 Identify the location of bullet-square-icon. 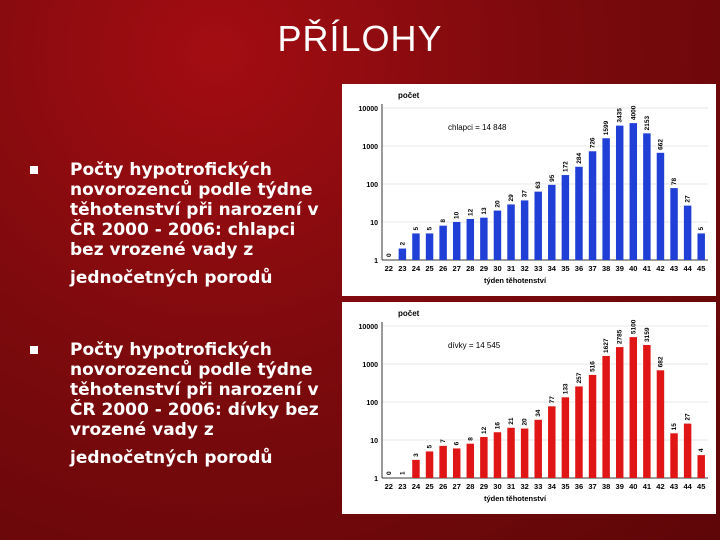
(34, 350).